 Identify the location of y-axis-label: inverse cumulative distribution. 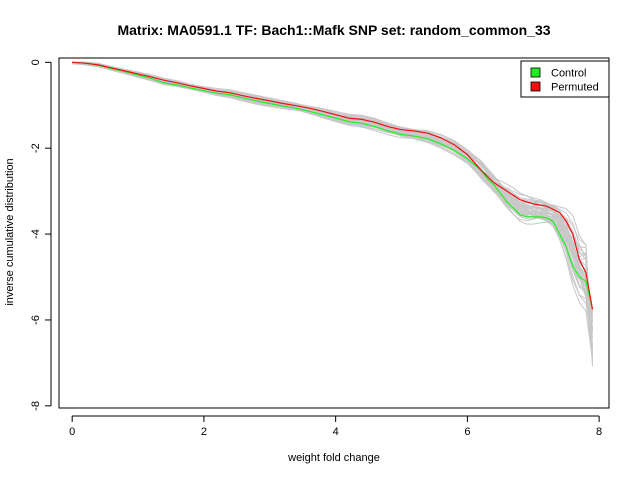
(10, 231).